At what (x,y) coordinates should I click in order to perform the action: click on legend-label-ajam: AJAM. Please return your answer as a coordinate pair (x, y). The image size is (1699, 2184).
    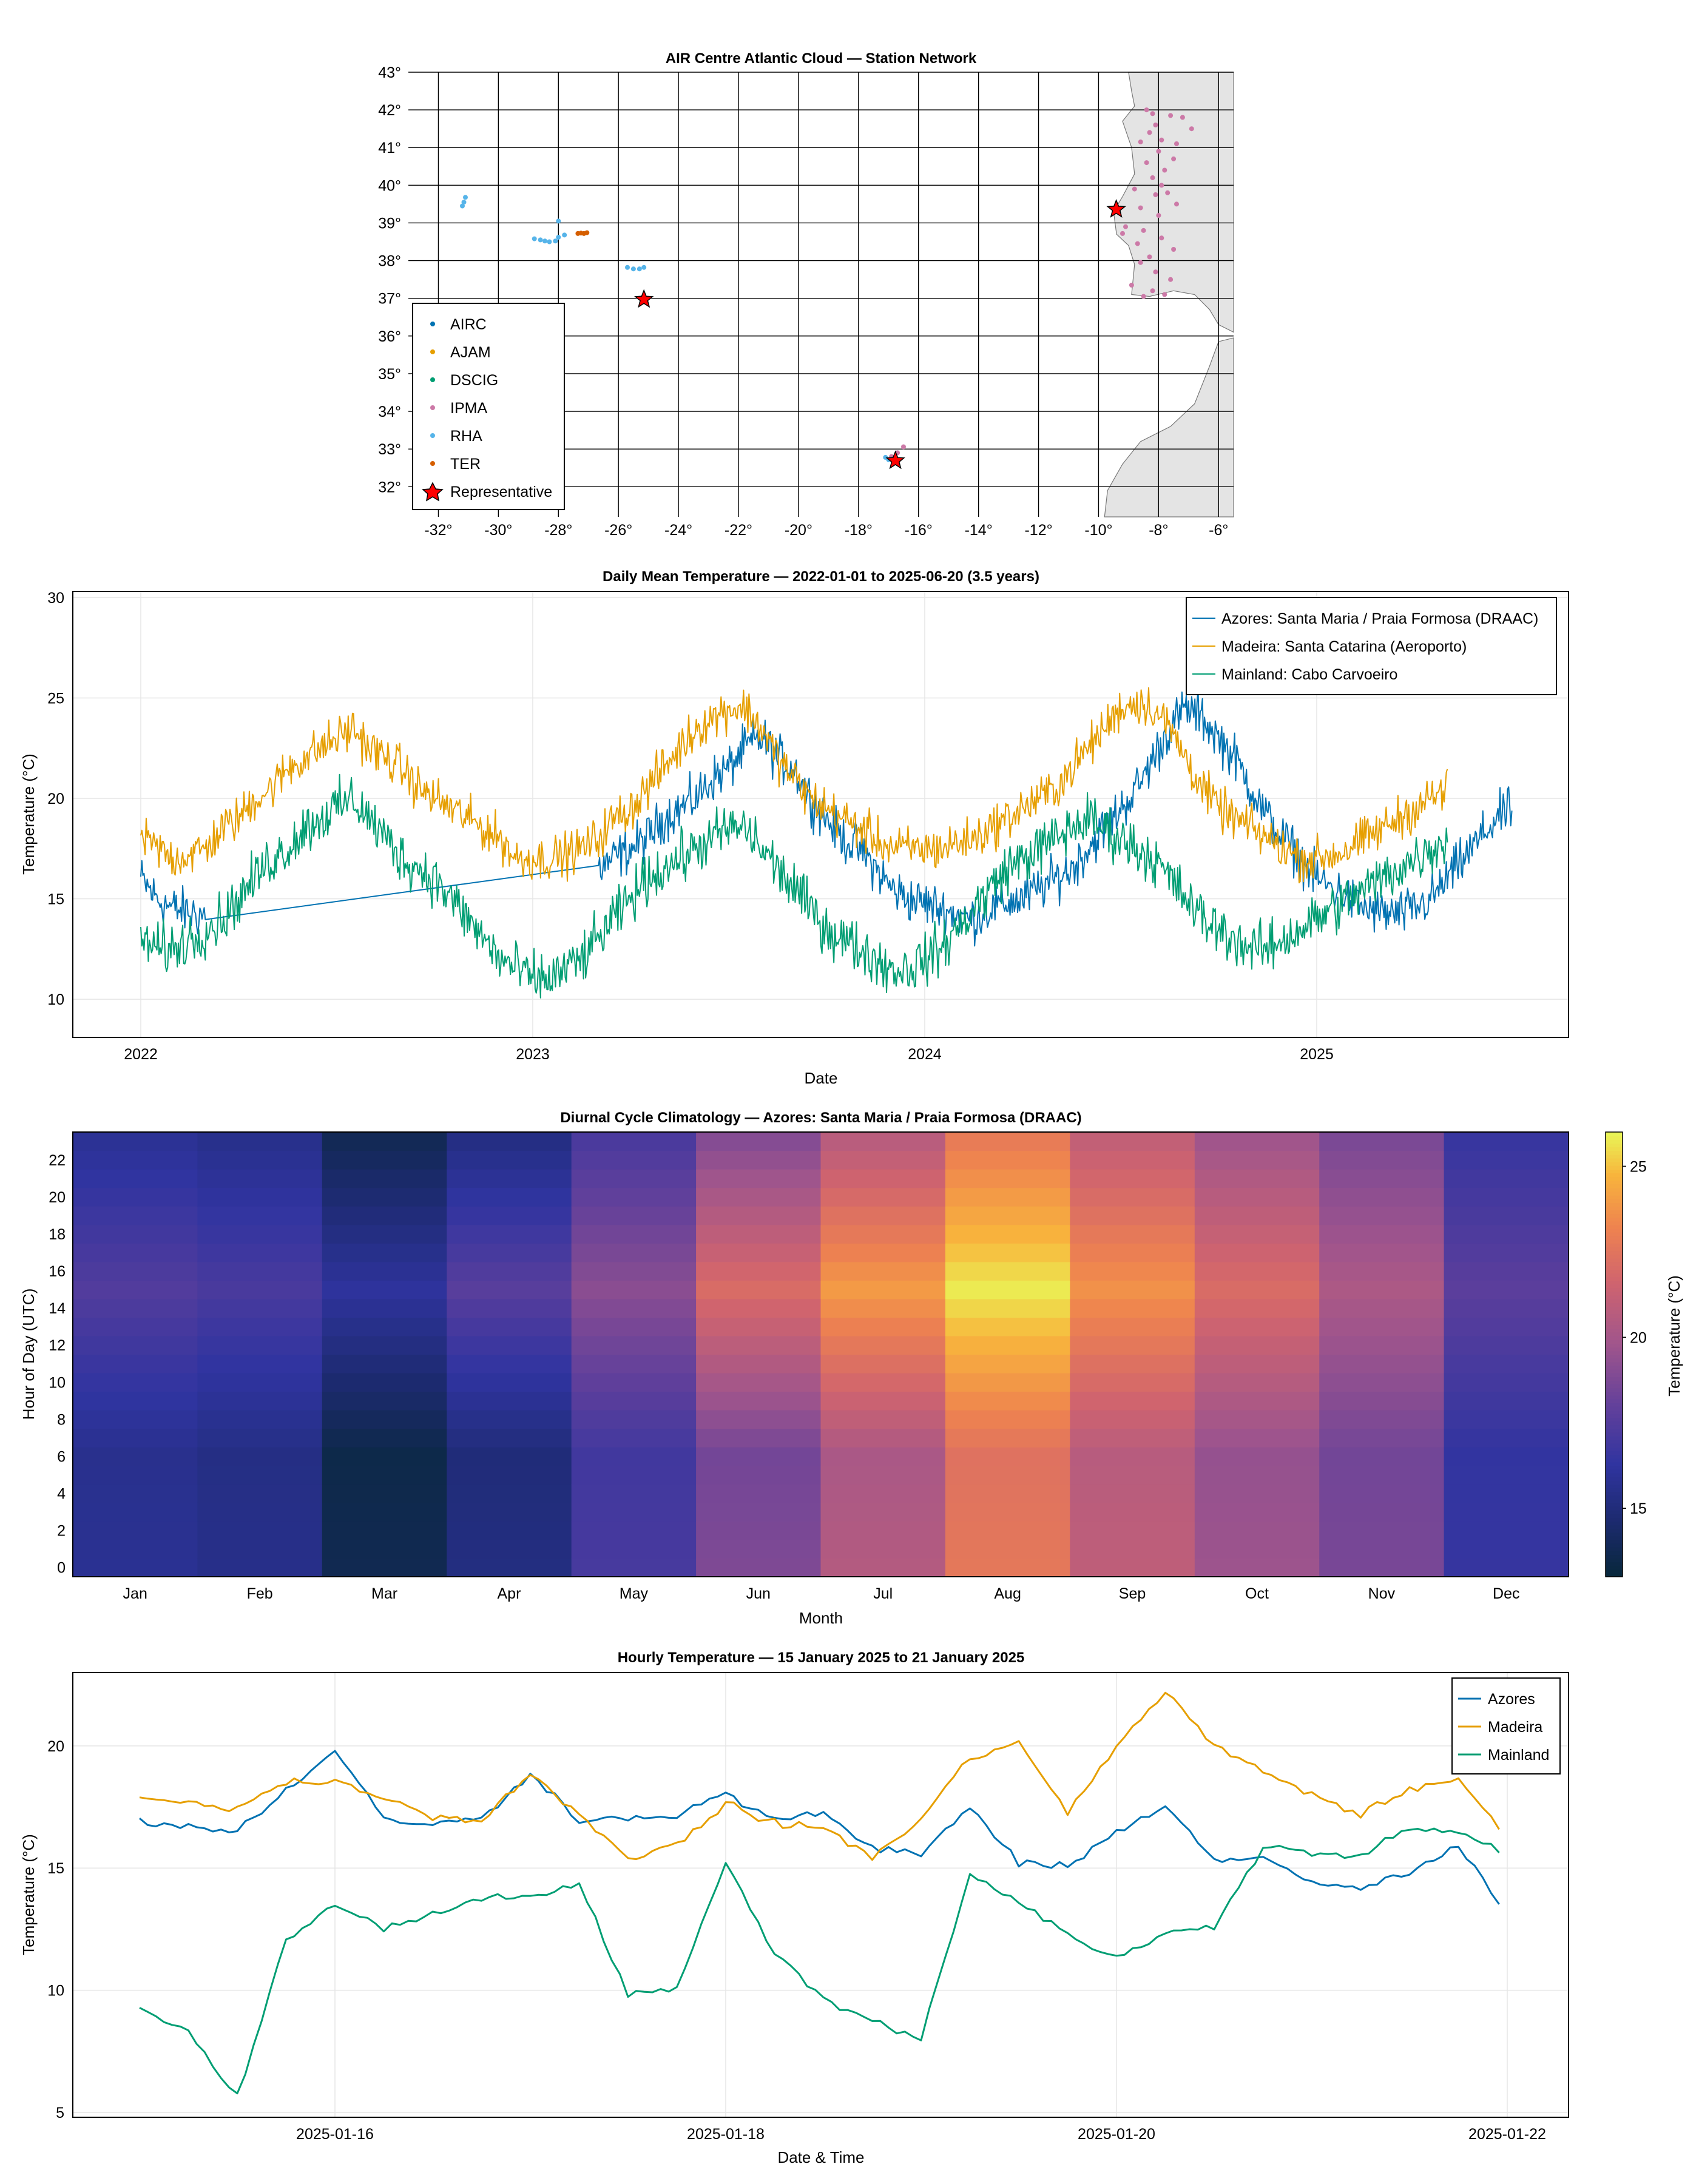
    Looking at the image, I should click on (470, 352).